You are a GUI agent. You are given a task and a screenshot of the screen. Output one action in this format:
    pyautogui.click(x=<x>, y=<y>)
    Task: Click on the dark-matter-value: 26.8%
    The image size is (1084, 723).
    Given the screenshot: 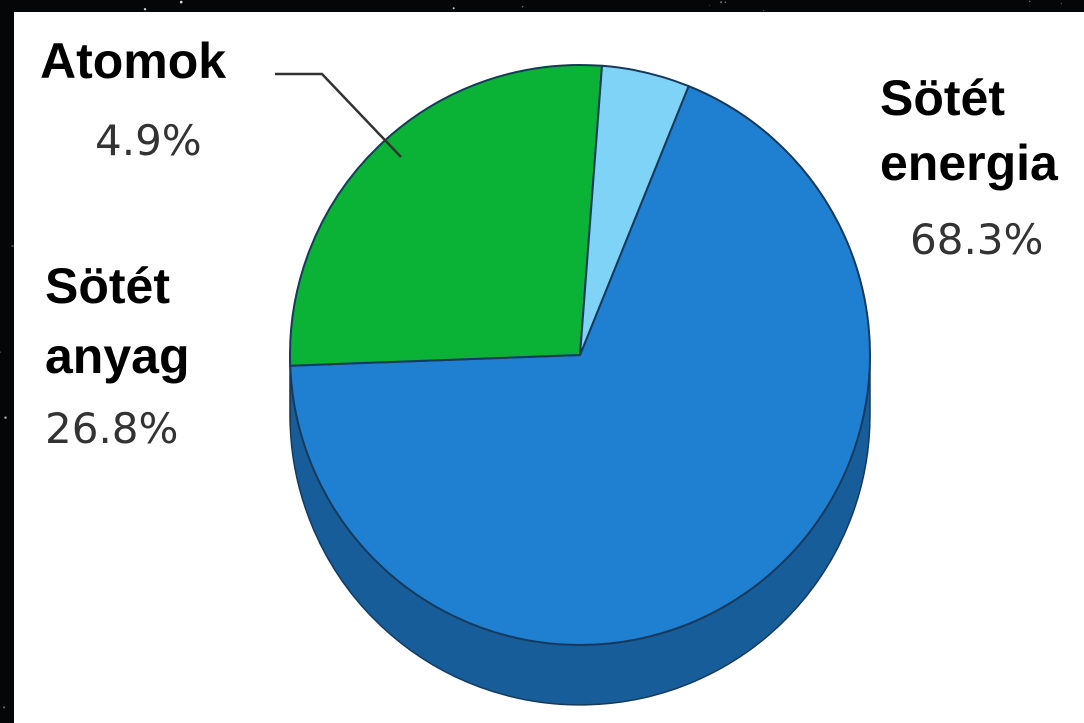 What is the action you would take?
    pyautogui.click(x=111, y=428)
    